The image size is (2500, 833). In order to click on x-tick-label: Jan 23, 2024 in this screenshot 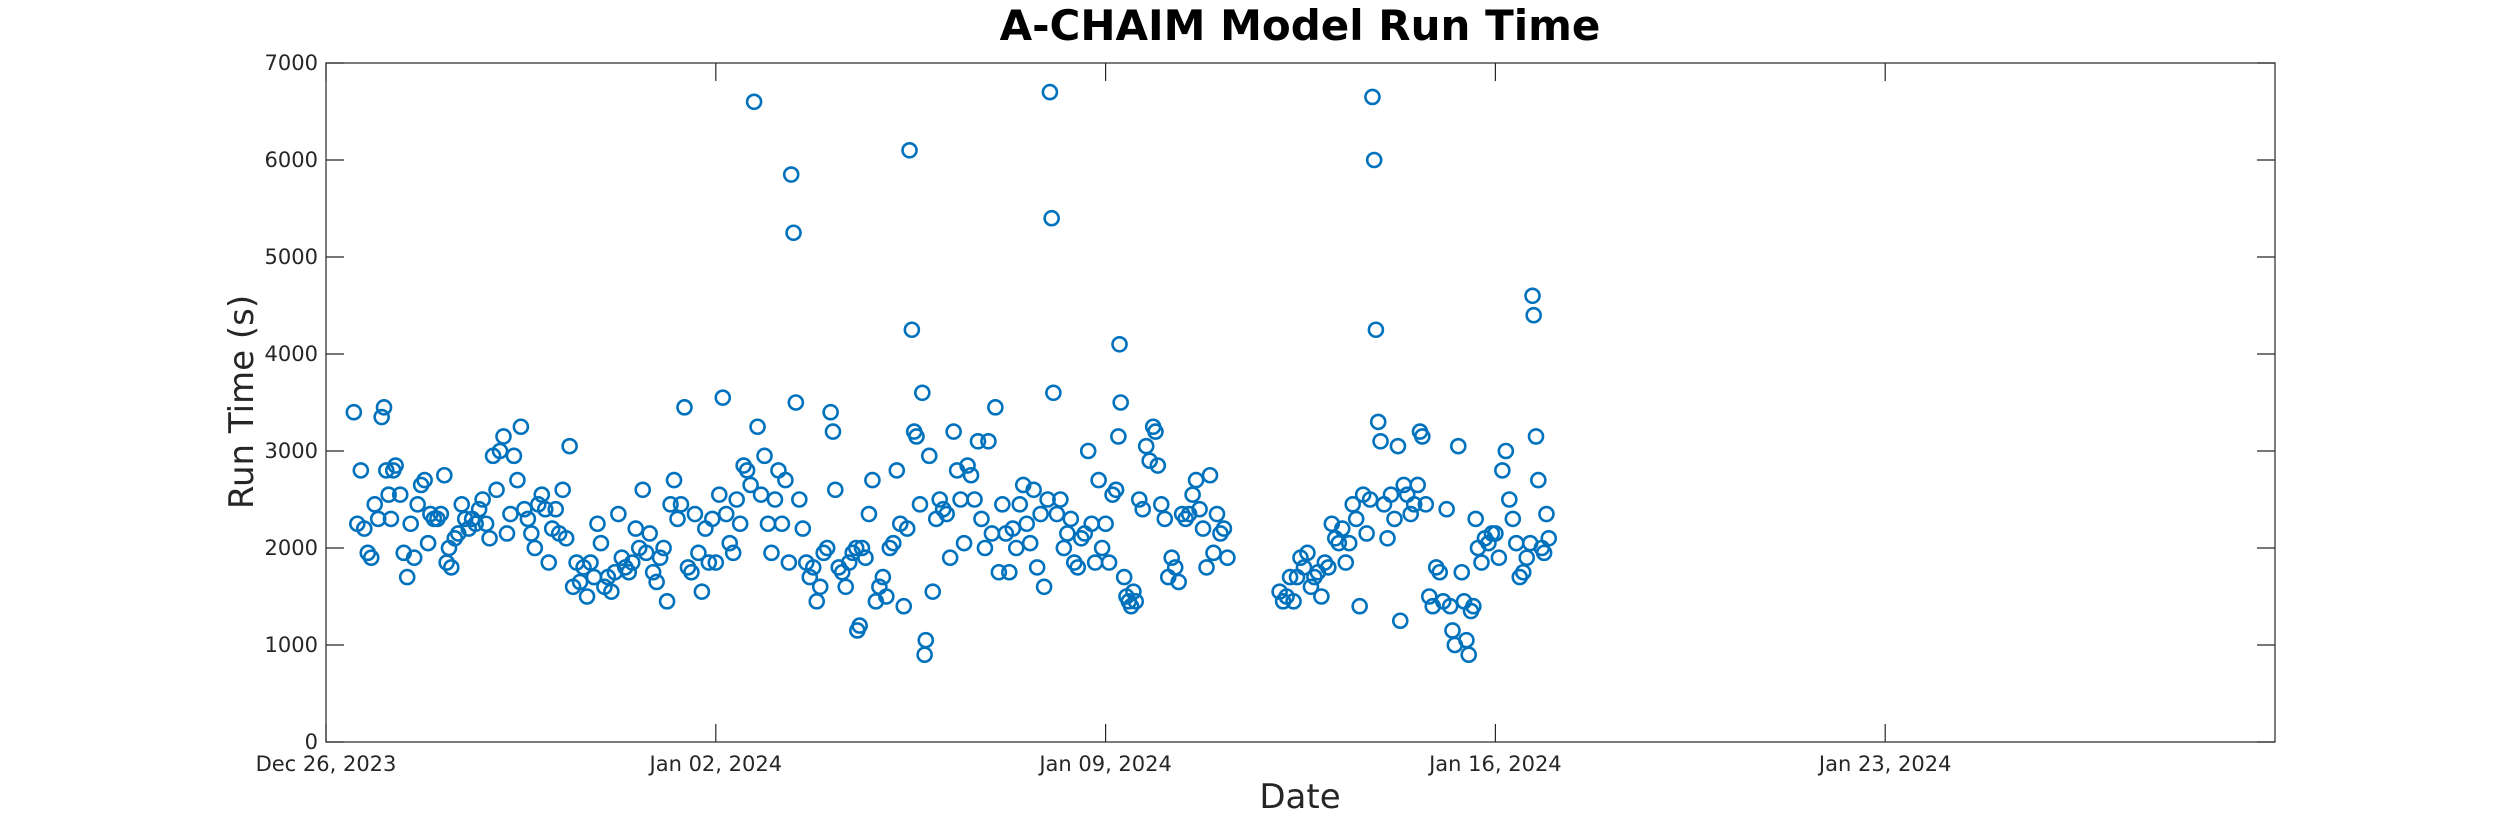, I will do `click(1884, 764)`.